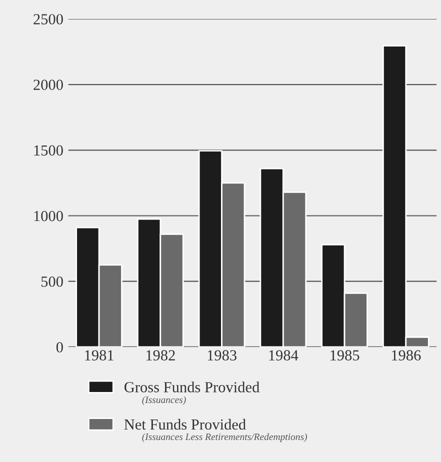 The width and height of the screenshot is (441, 462). What do you see at coordinates (222, 355) in the screenshot?
I see `x-tick-label: 1983` at bounding box center [222, 355].